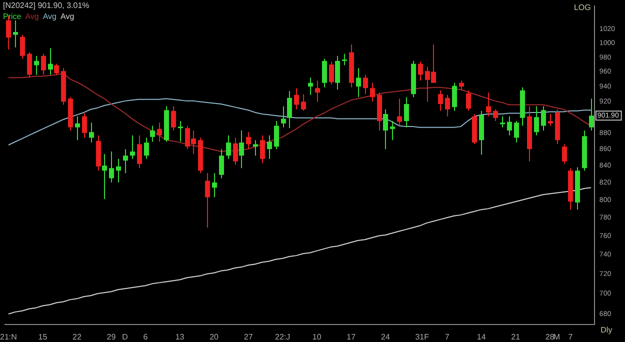 The image size is (625, 342). Describe the element at coordinates (606, 330) in the screenshot. I see `text: Dly` at that location.